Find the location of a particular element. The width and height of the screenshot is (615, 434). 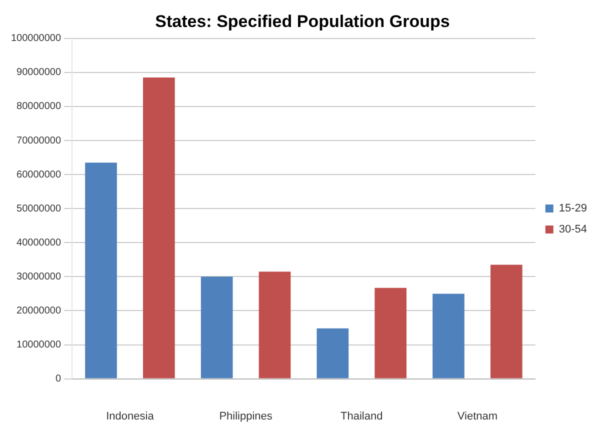

legend-label: 15-29 is located at coordinates (573, 208).